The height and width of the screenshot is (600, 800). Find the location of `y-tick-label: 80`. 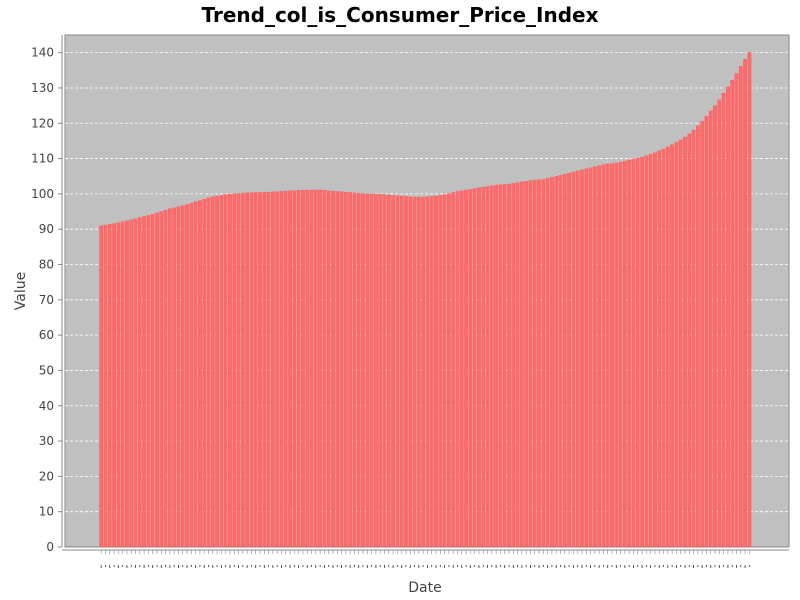

y-tick-label: 80 is located at coordinates (46, 265).